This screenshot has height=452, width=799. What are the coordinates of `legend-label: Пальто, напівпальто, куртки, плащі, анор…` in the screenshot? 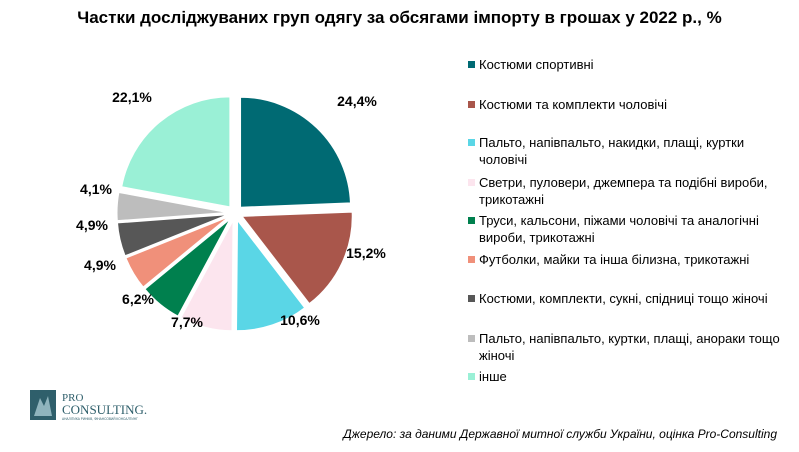 It's located at (629, 347).